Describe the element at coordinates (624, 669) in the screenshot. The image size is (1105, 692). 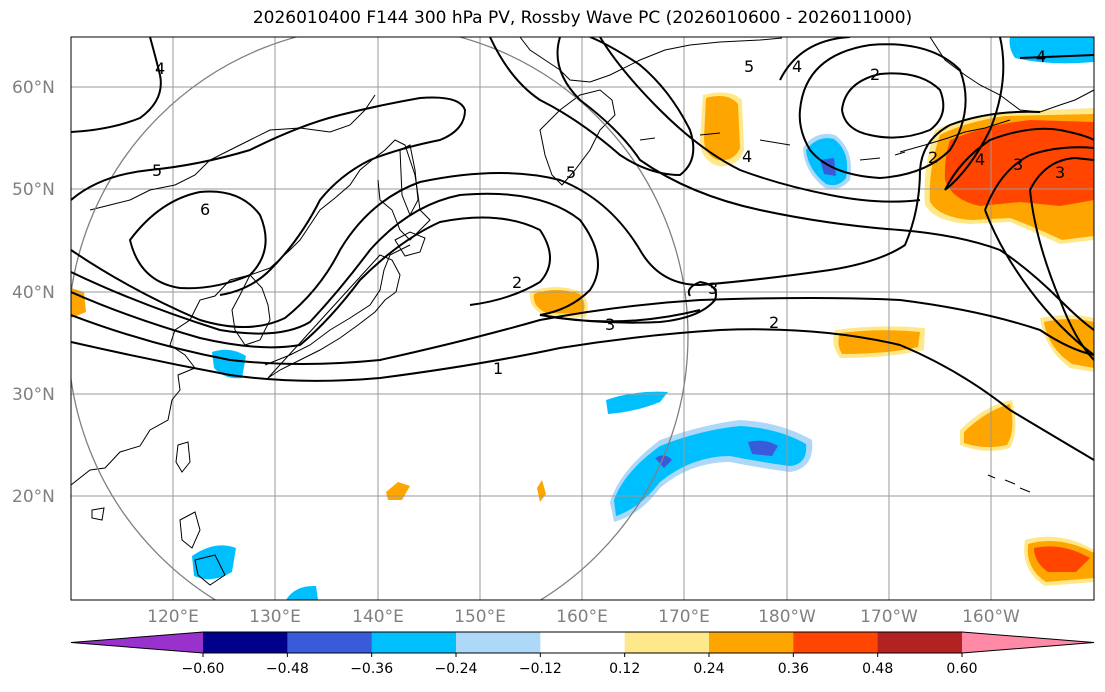
I see `colorbar-tick-label: 0.12` at that location.